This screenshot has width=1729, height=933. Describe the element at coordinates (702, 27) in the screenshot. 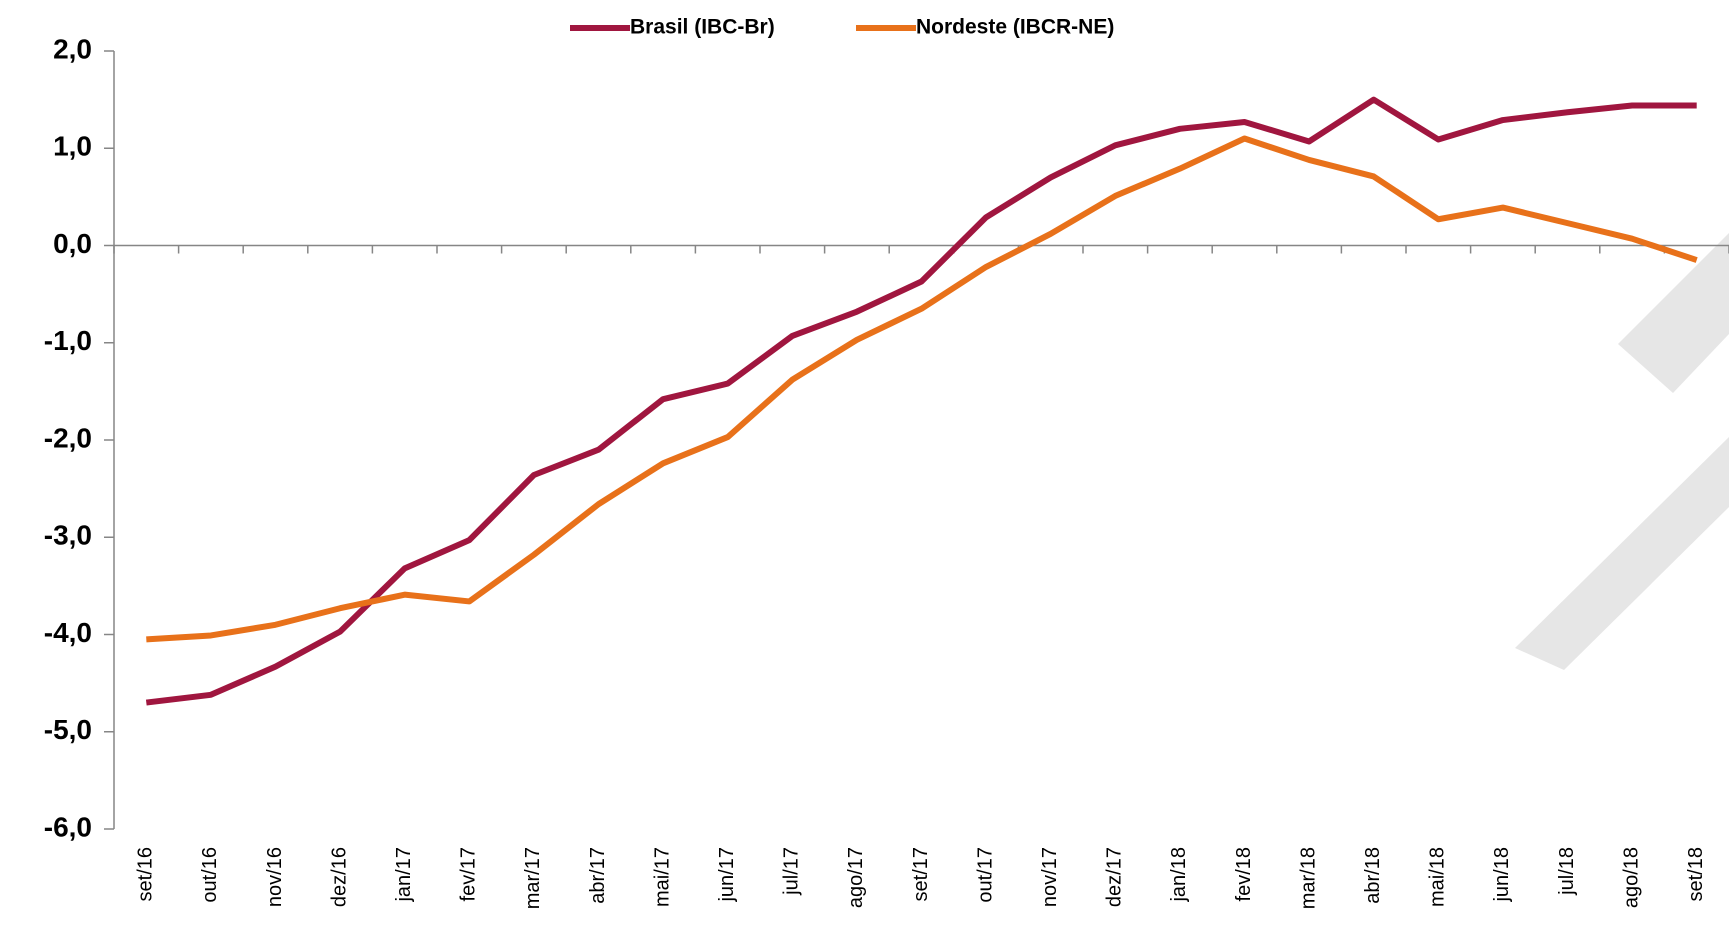

I see `legend-label: Brasil (IBC-Br)` at that location.